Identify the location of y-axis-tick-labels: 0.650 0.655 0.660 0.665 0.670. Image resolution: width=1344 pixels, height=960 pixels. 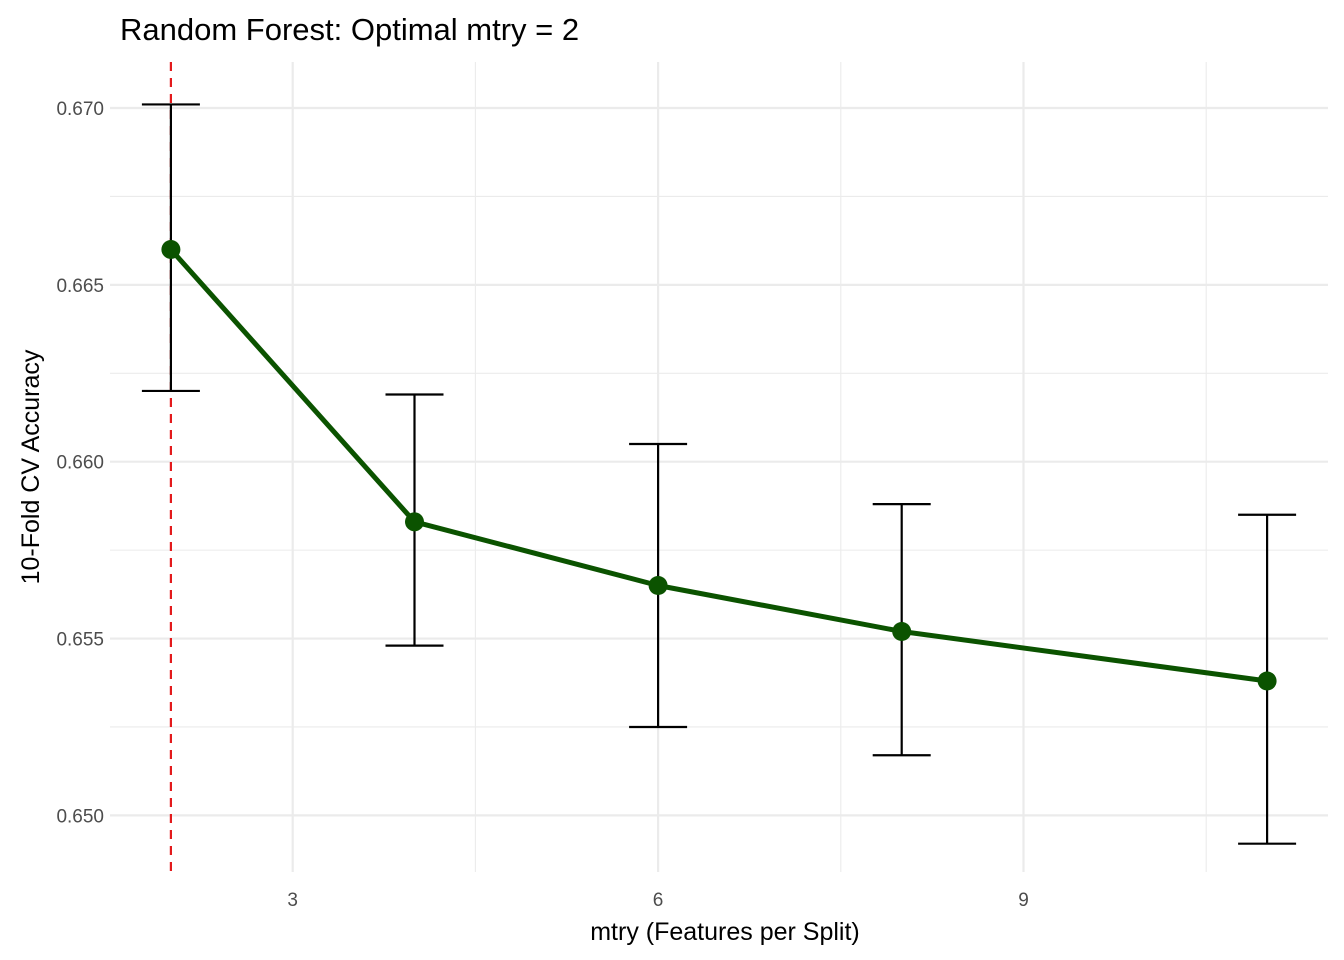
(80, 463).